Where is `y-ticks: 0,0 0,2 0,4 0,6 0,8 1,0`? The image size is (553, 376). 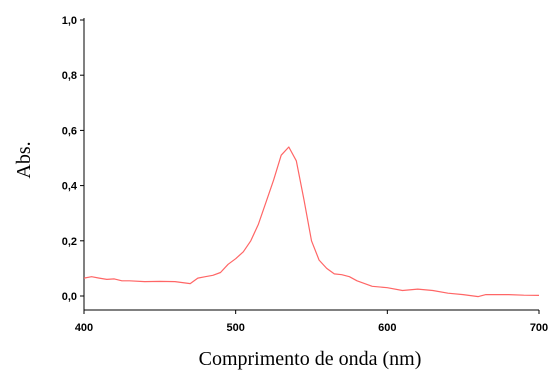
y-ticks: 0,0 0,2 0,4 0,6 0,8 1,0 is located at coordinates (73, 159).